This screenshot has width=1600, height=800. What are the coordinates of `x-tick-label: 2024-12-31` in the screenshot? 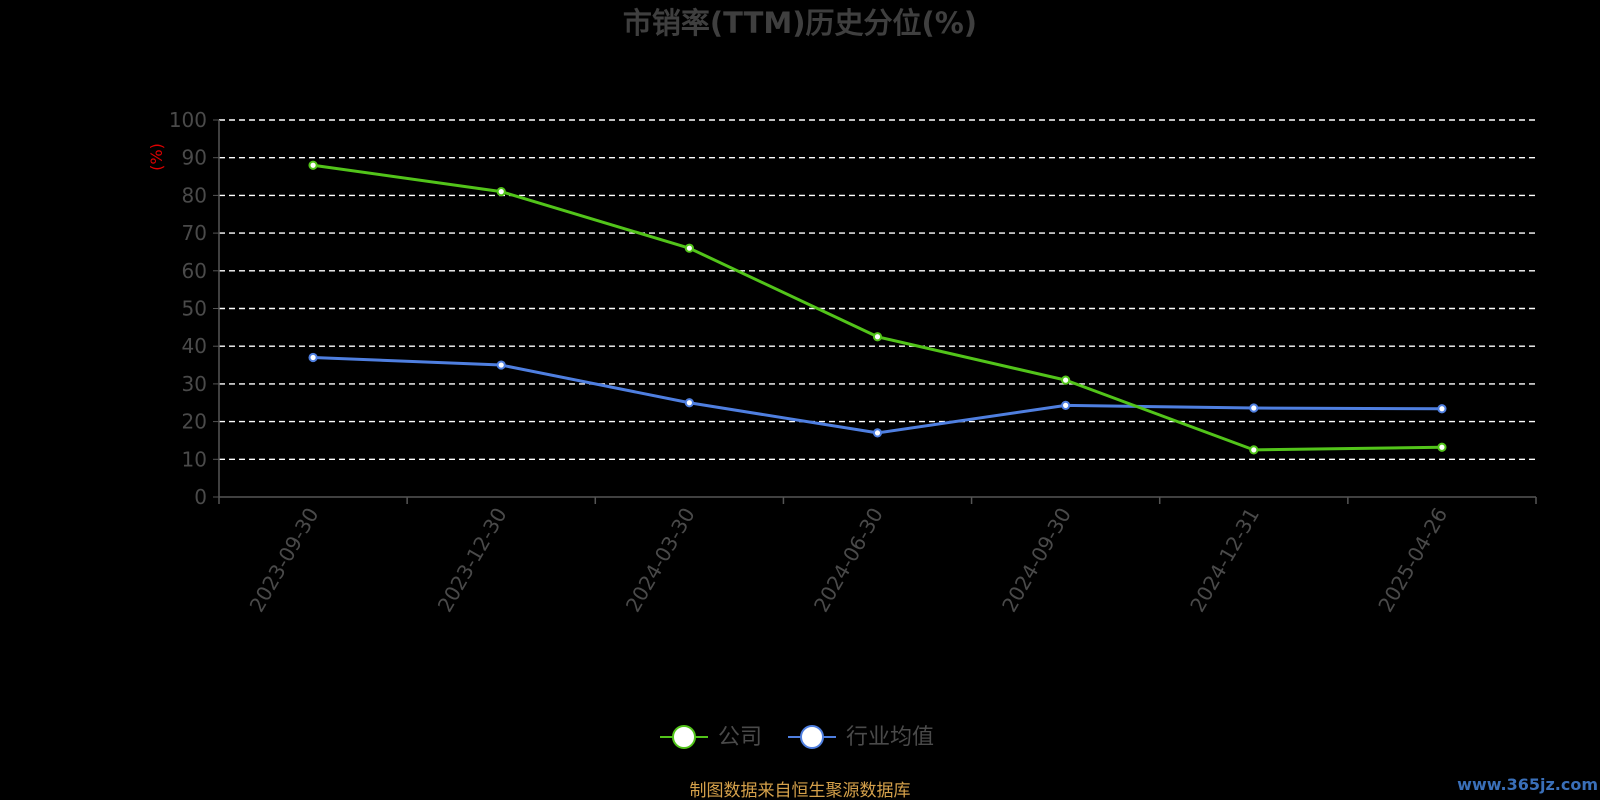 It's located at (1224, 560).